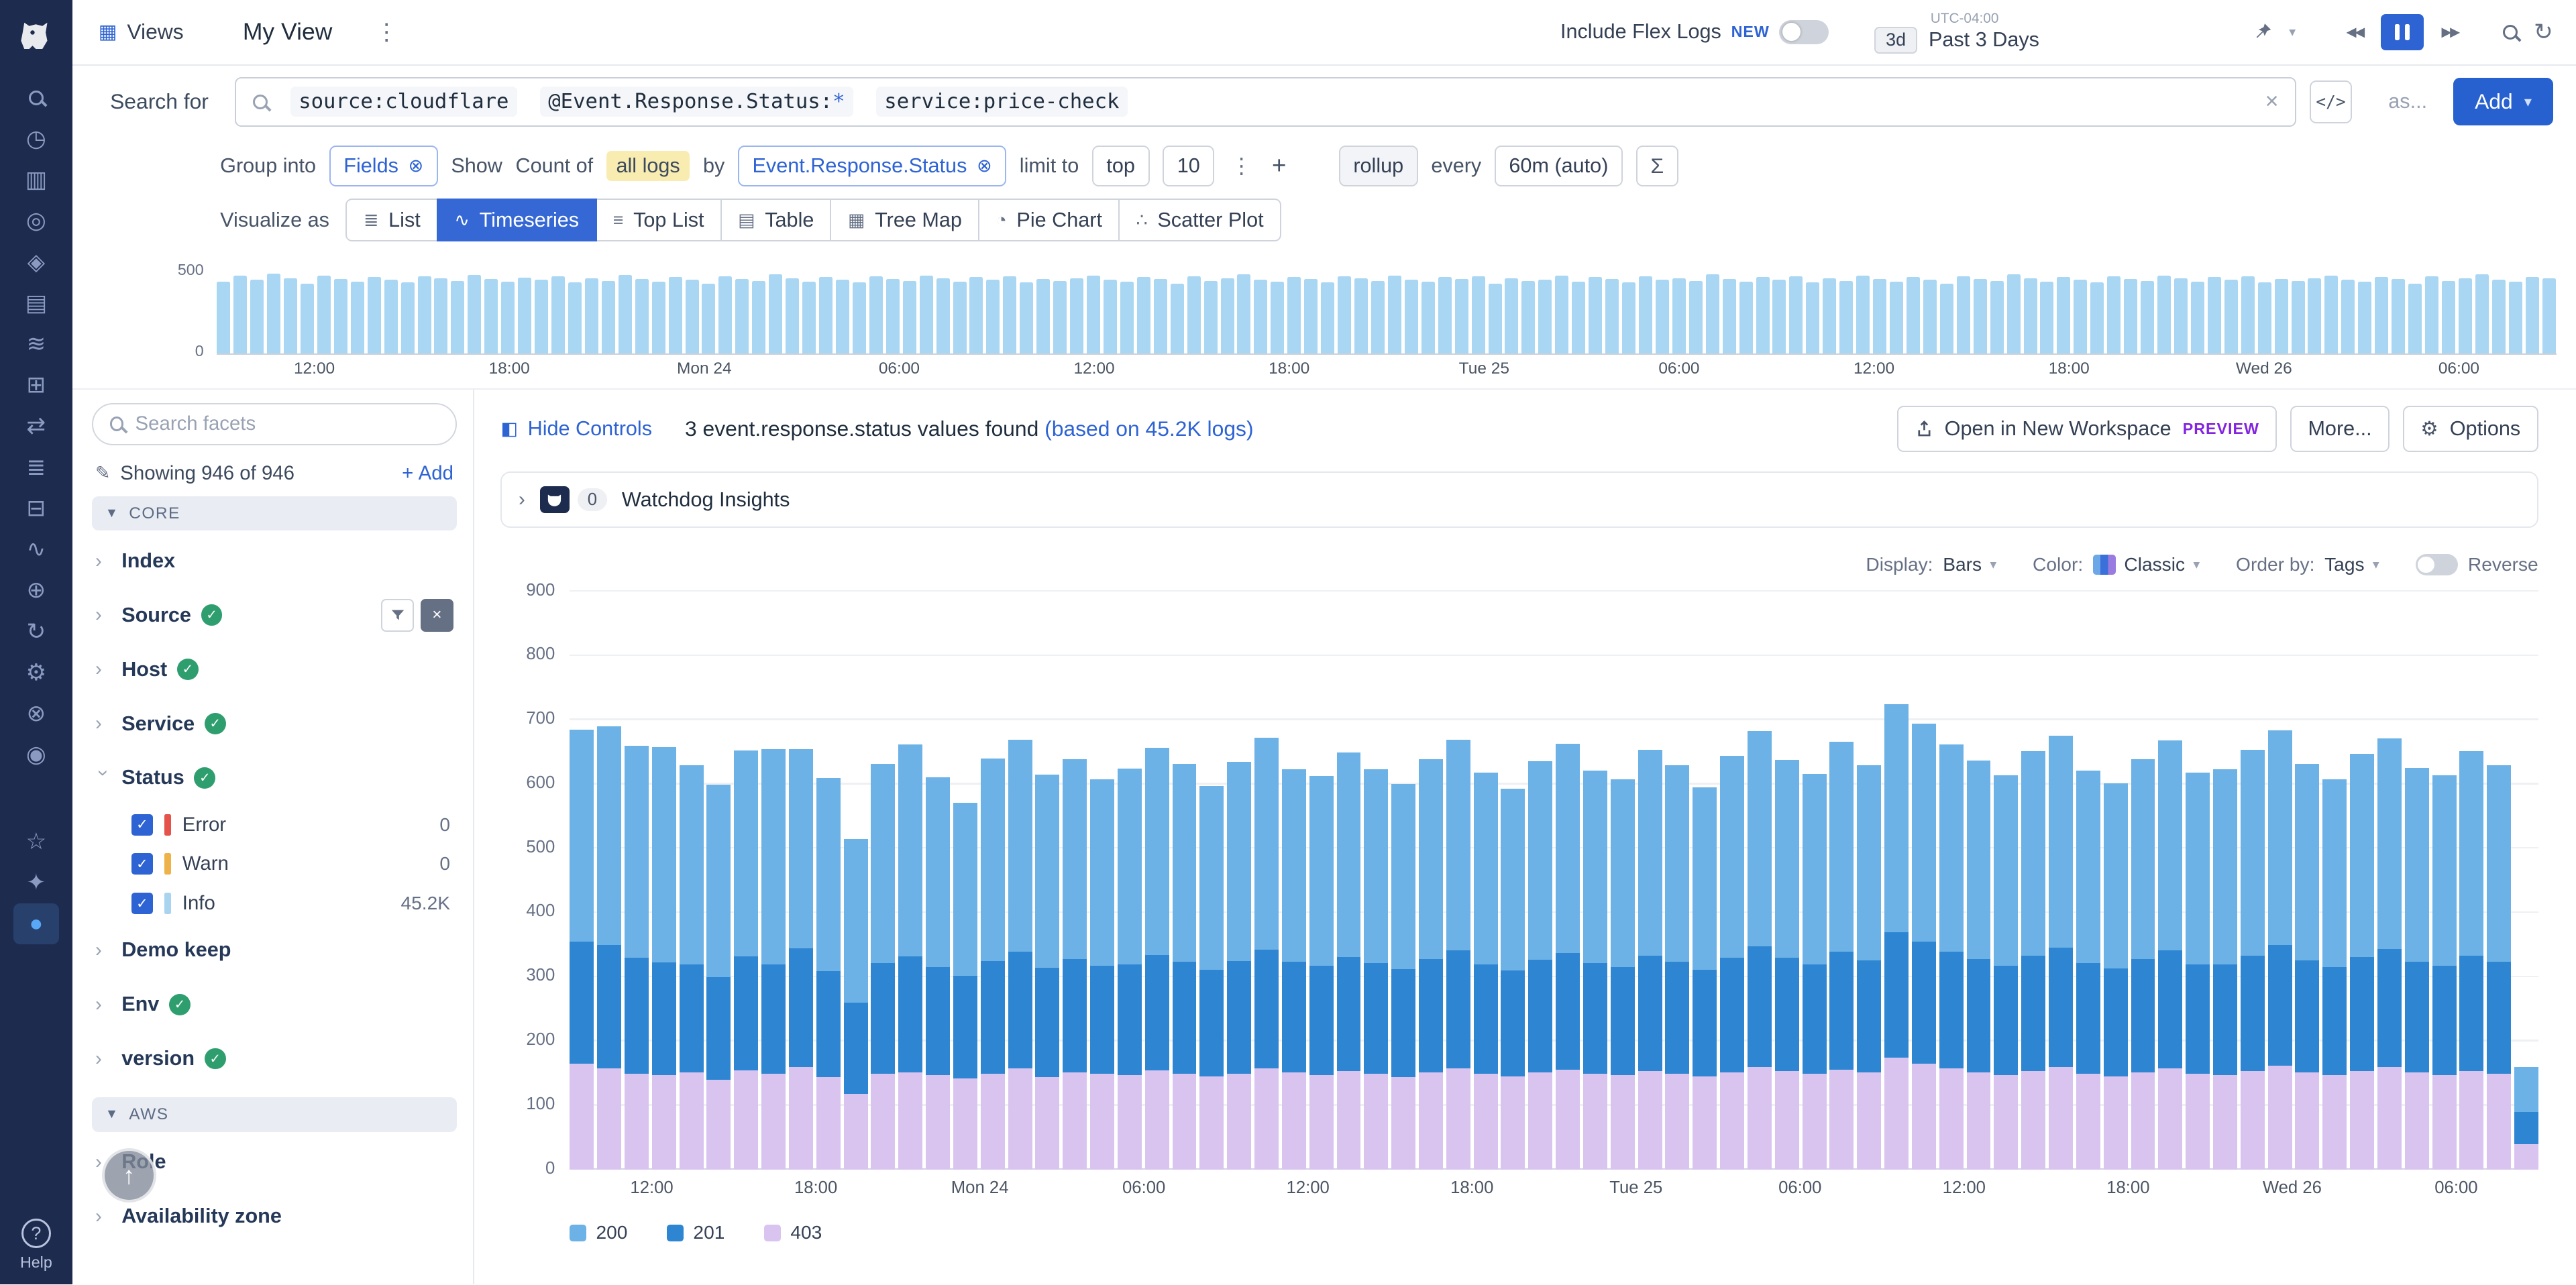  Describe the element at coordinates (36, 180) in the screenshot. I see `metrics-icon: ▥` at that location.